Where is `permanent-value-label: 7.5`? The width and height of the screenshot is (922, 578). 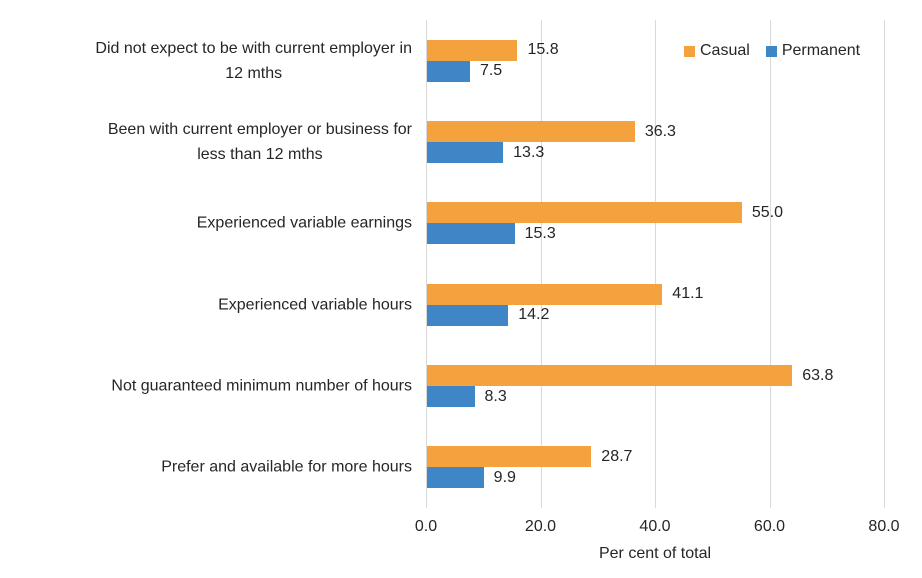
permanent-value-label: 7.5 is located at coordinates (491, 71).